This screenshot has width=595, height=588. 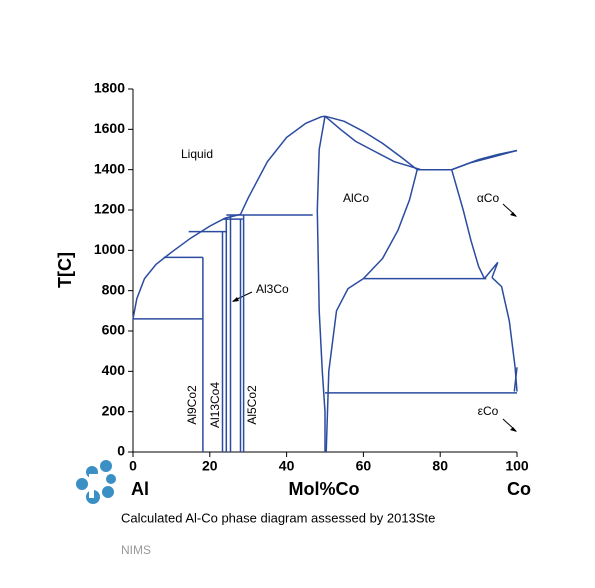 I want to click on annotation: AlCo, so click(x=356, y=198).